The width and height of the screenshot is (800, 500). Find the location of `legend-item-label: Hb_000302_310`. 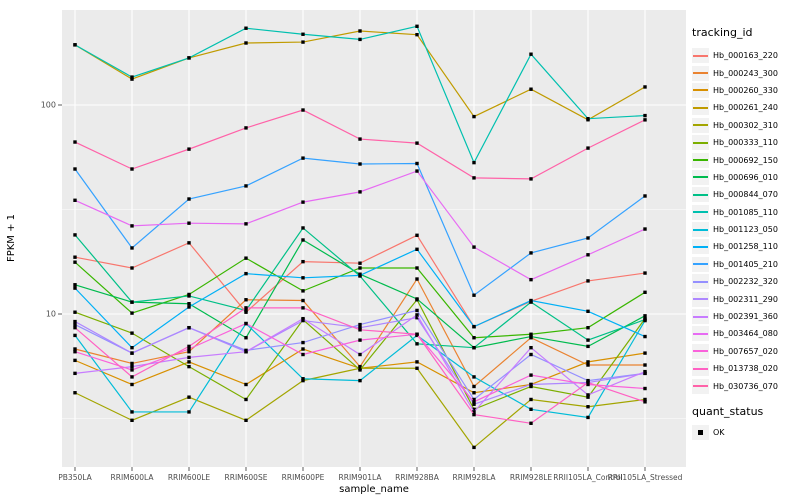

legend-item-label: Hb_000302_310 is located at coordinates (745, 125).